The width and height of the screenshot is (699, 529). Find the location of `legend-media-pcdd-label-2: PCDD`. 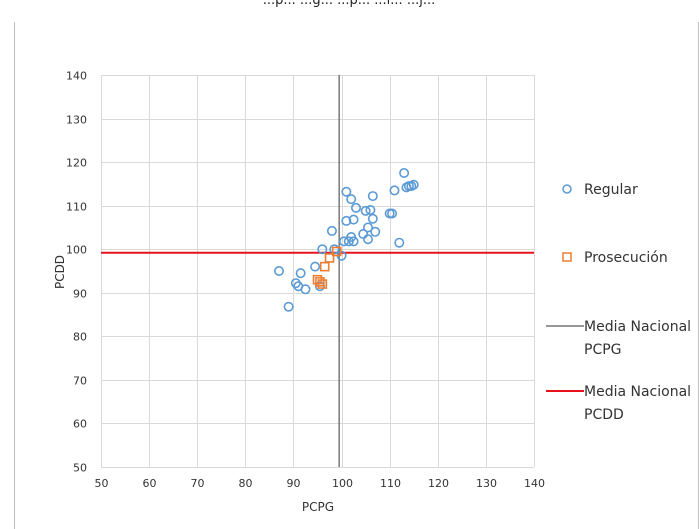

legend-media-pcdd-label-2: PCDD is located at coordinates (604, 415).